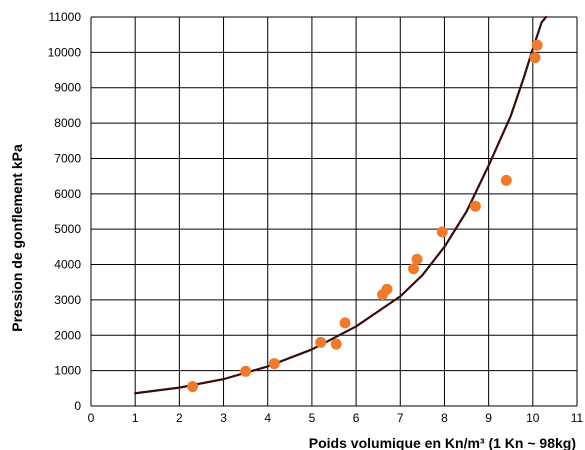  Describe the element at coordinates (356, 418) in the screenshot. I see `x-tick-label: 6` at that location.